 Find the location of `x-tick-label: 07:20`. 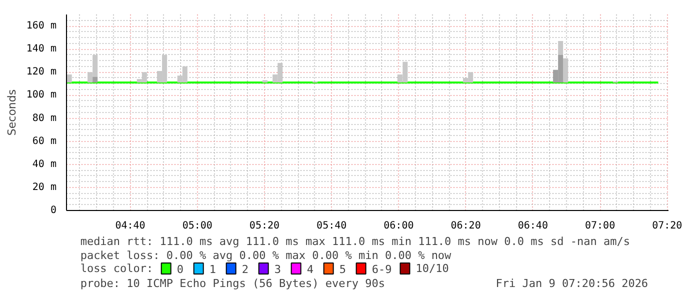

x-tick-label: 07:20 is located at coordinates (667, 226).